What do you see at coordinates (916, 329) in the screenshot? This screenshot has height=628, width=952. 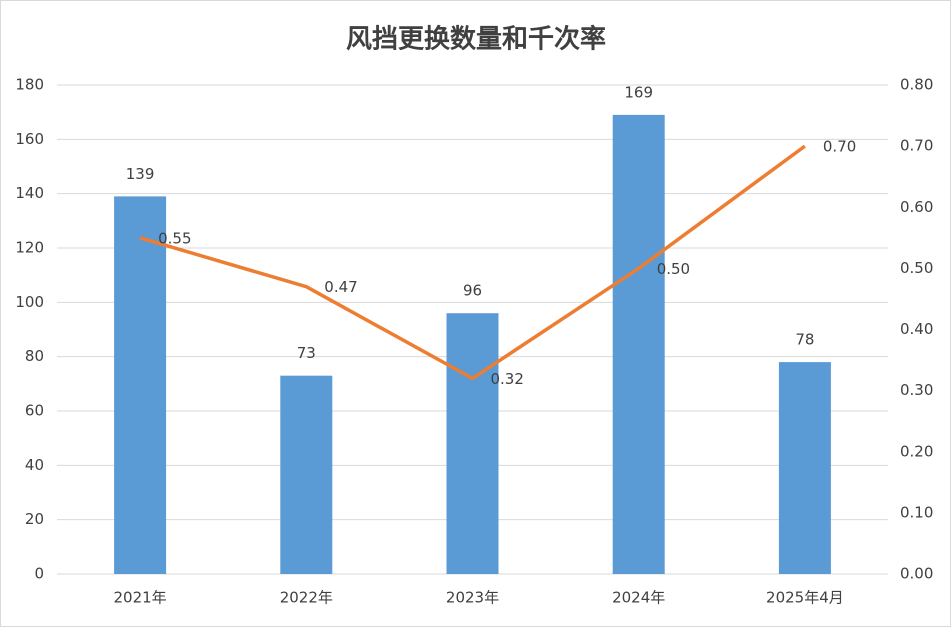 I see `y2-tick-label: 0.40` at bounding box center [916, 329].